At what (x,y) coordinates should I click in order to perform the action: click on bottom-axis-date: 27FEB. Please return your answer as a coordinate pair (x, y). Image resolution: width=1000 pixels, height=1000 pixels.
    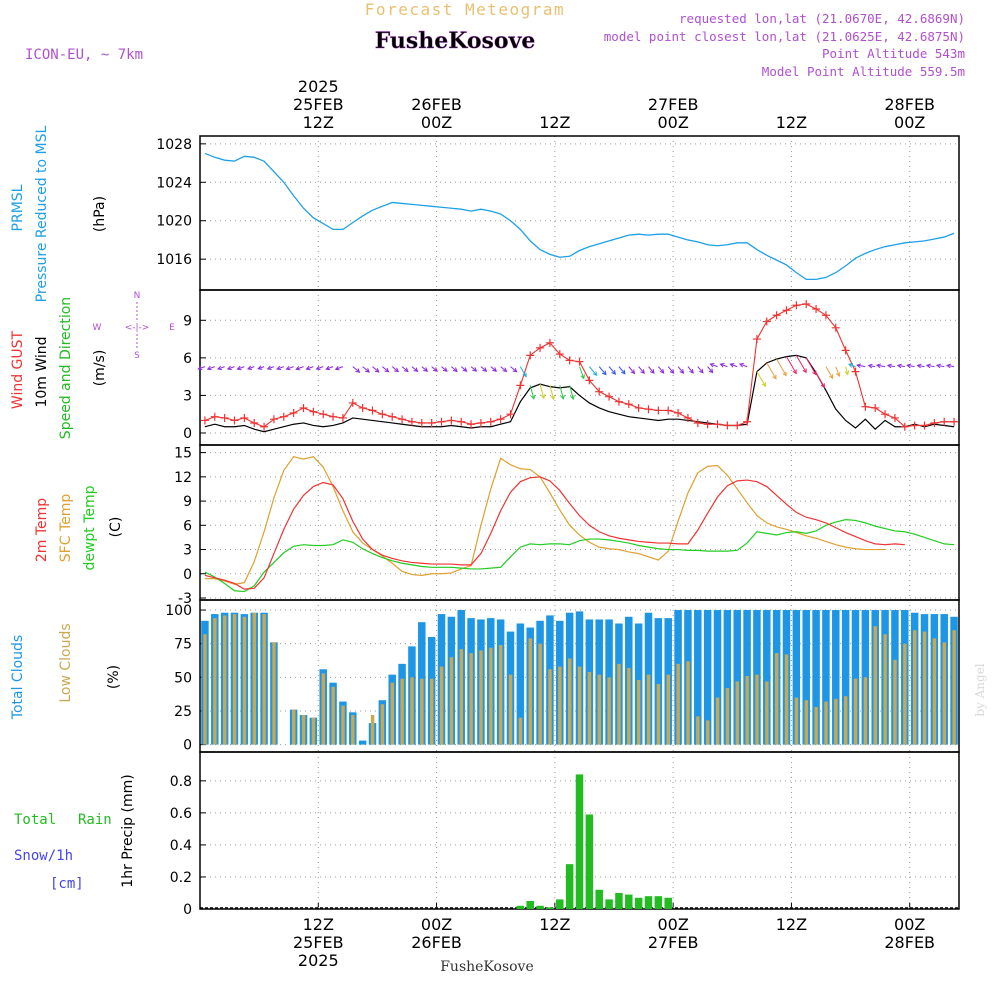
    Looking at the image, I should click on (673, 942).